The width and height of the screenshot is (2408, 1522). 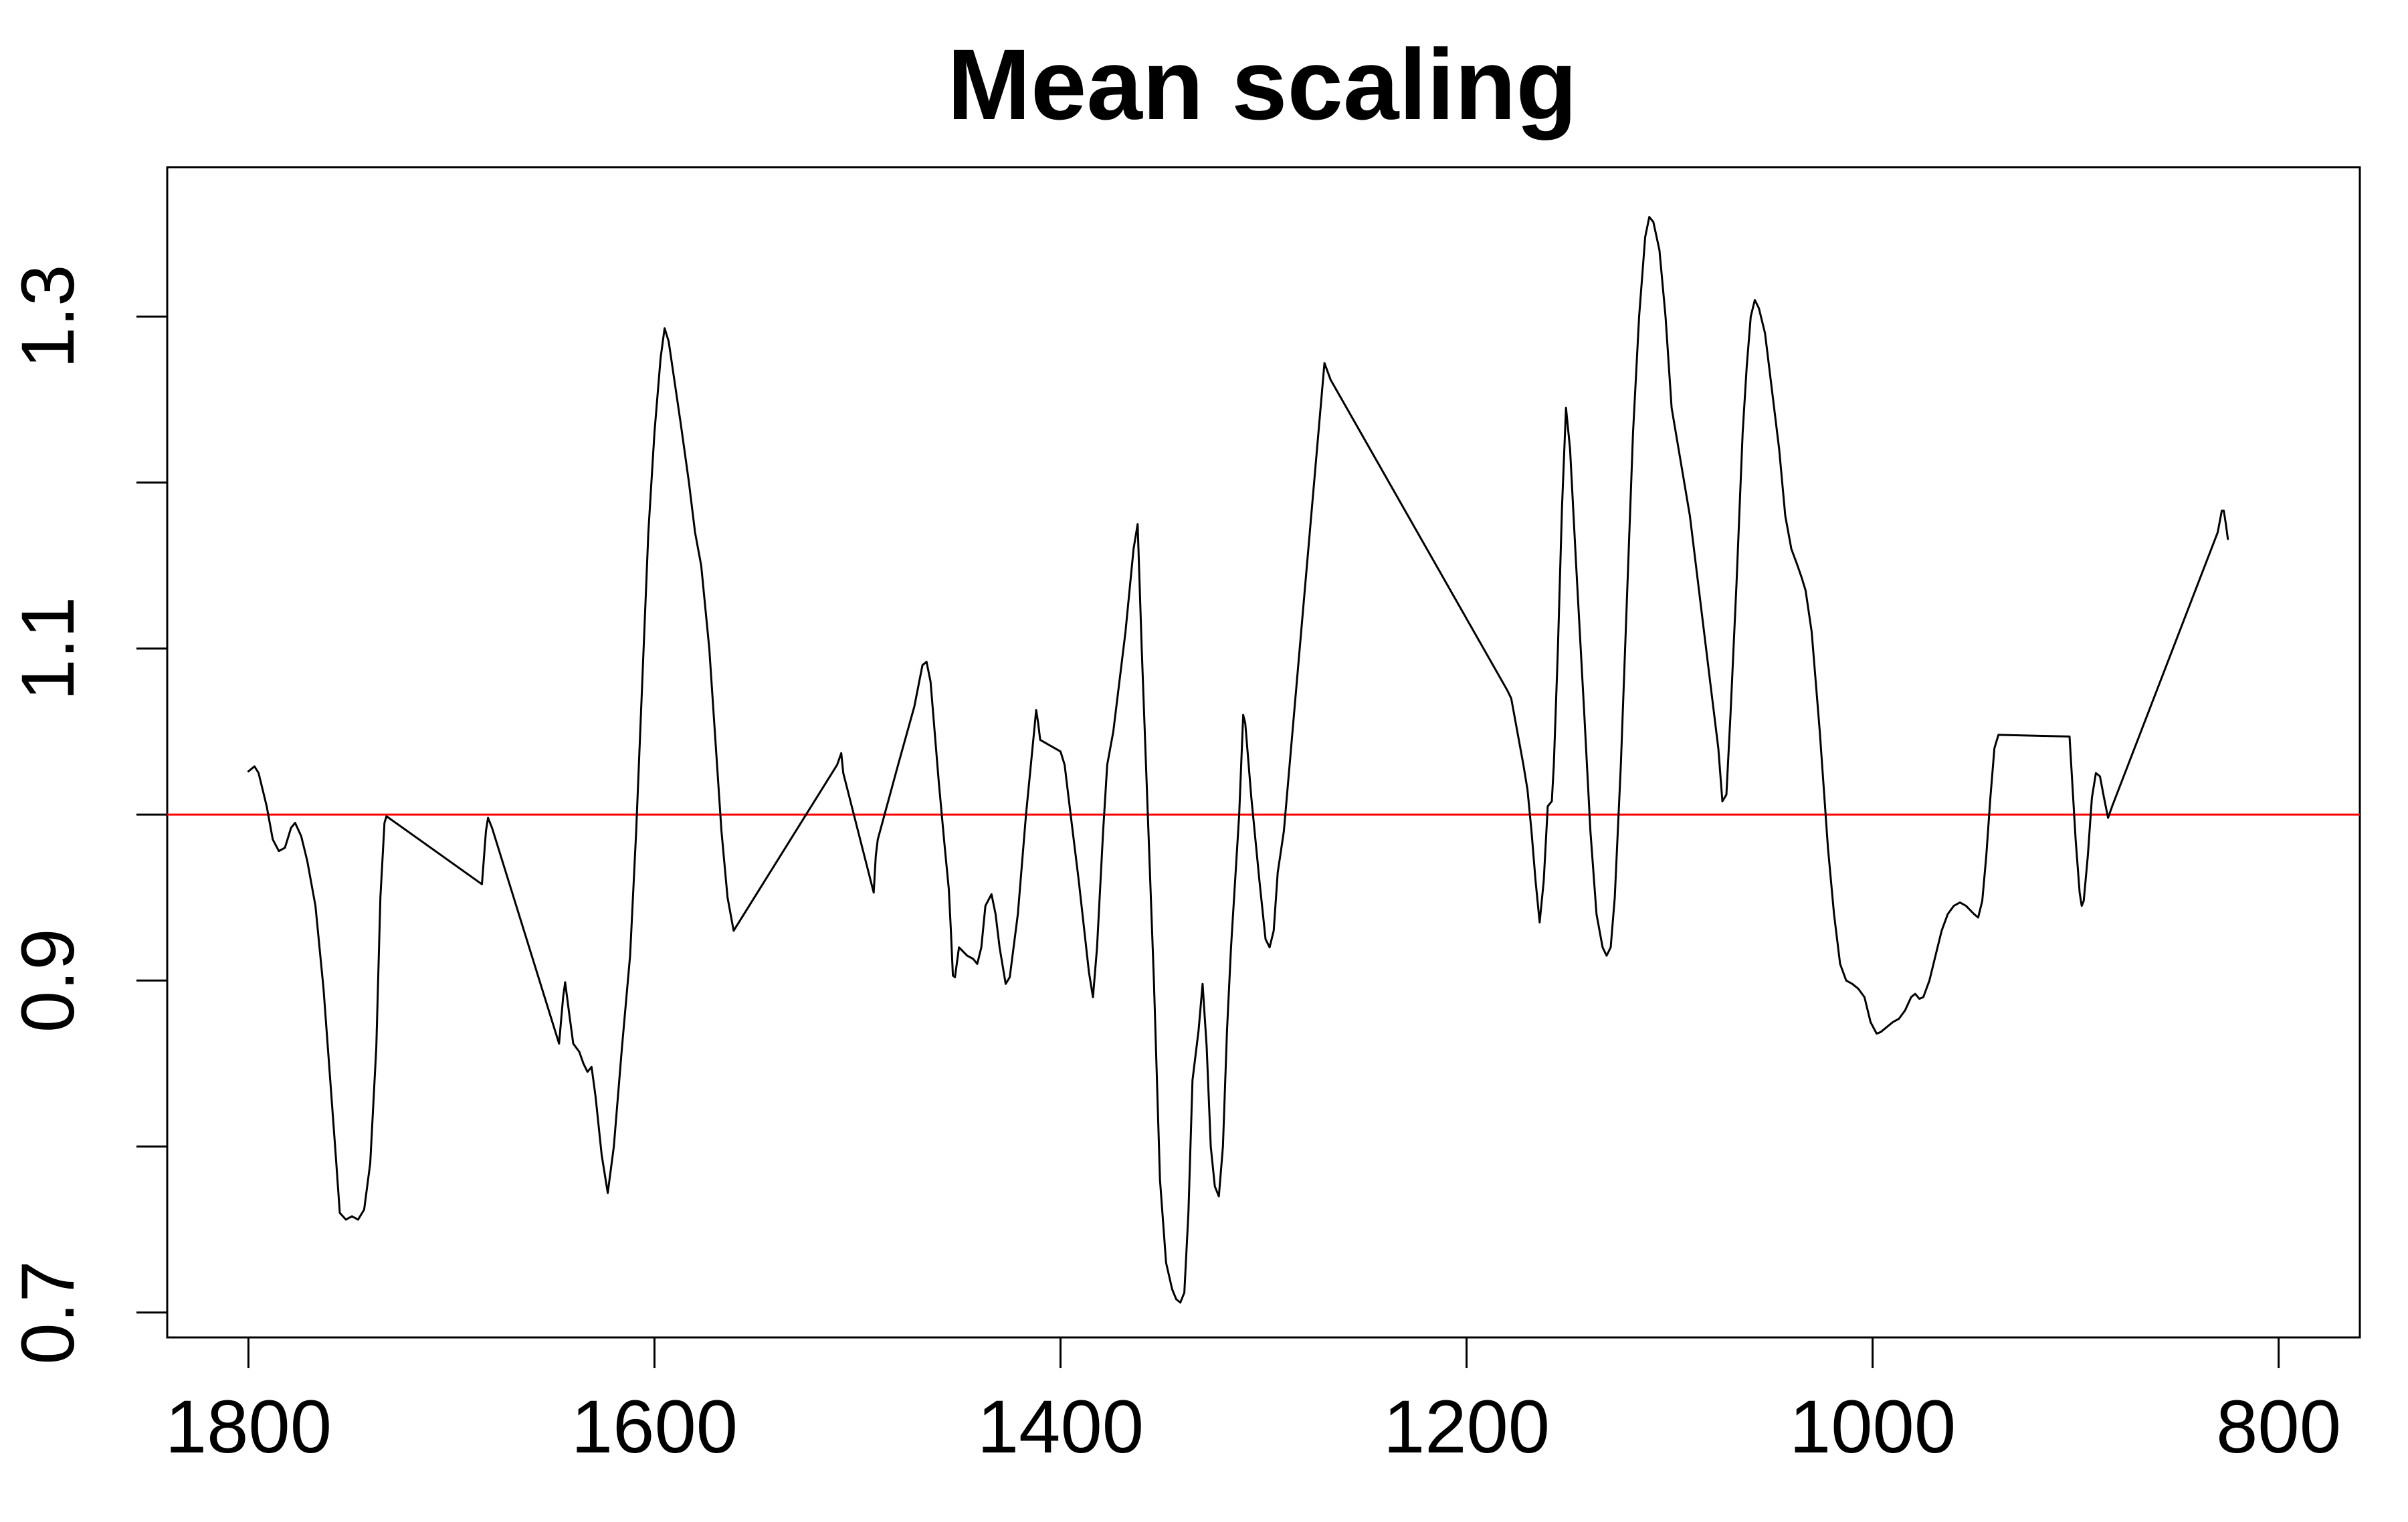 What do you see at coordinates (654, 1427) in the screenshot?
I see `x-tick-label: 1600` at bounding box center [654, 1427].